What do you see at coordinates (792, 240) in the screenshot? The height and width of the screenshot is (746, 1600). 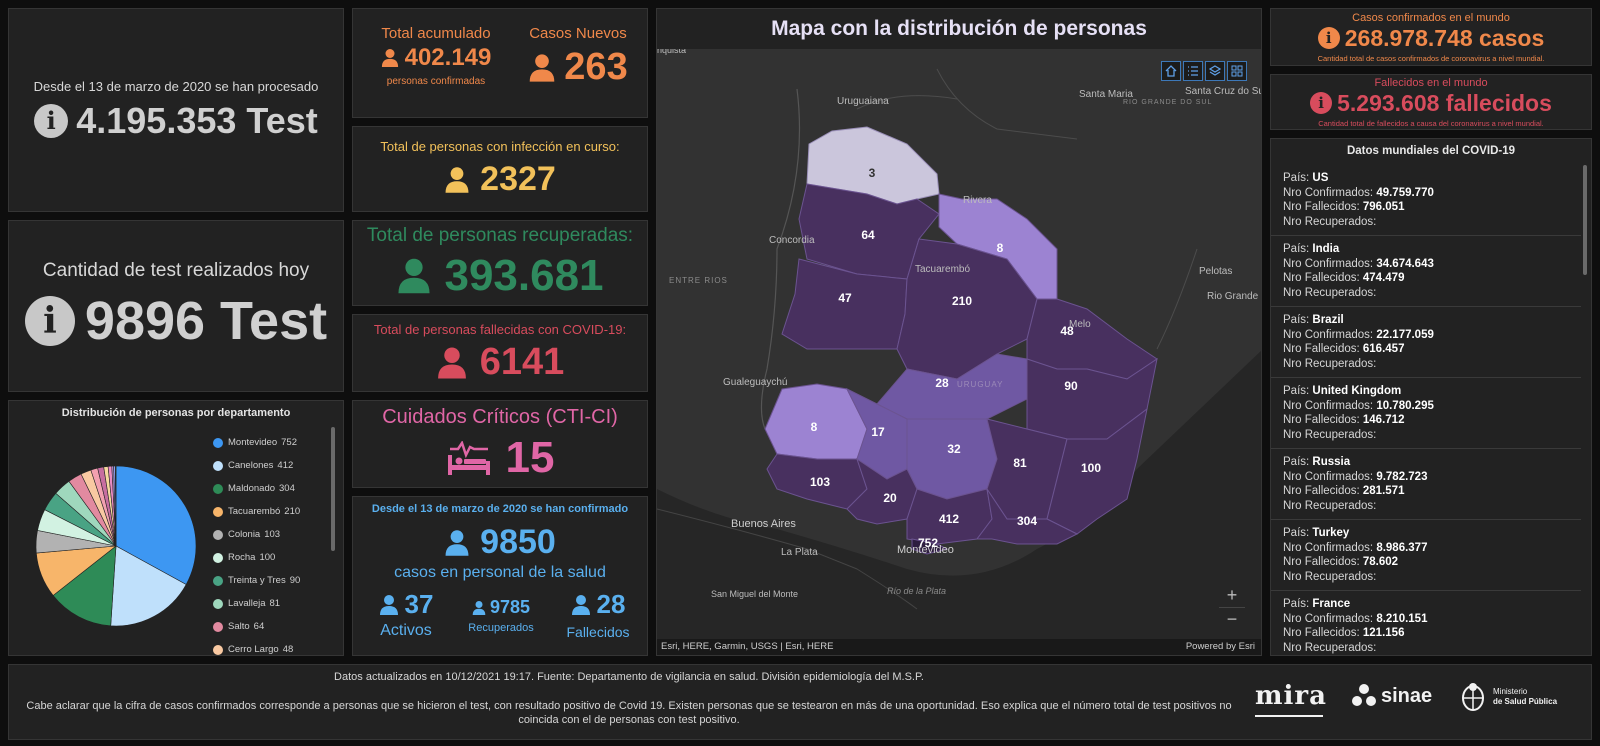 I see `place-label: Concordia` at bounding box center [792, 240].